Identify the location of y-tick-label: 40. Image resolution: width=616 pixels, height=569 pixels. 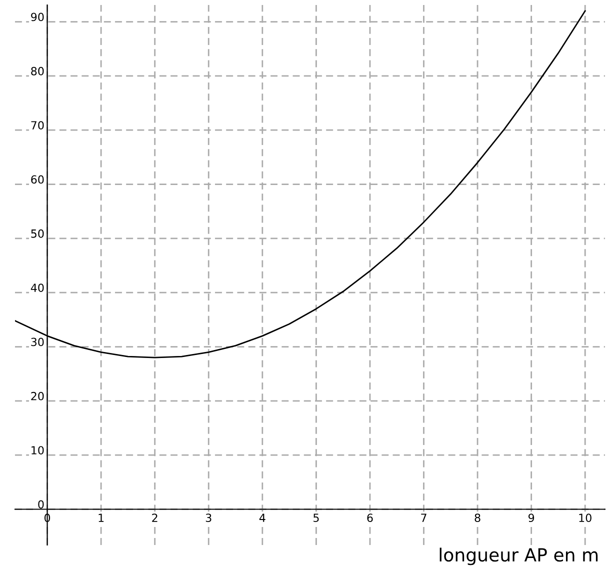
(37, 288).